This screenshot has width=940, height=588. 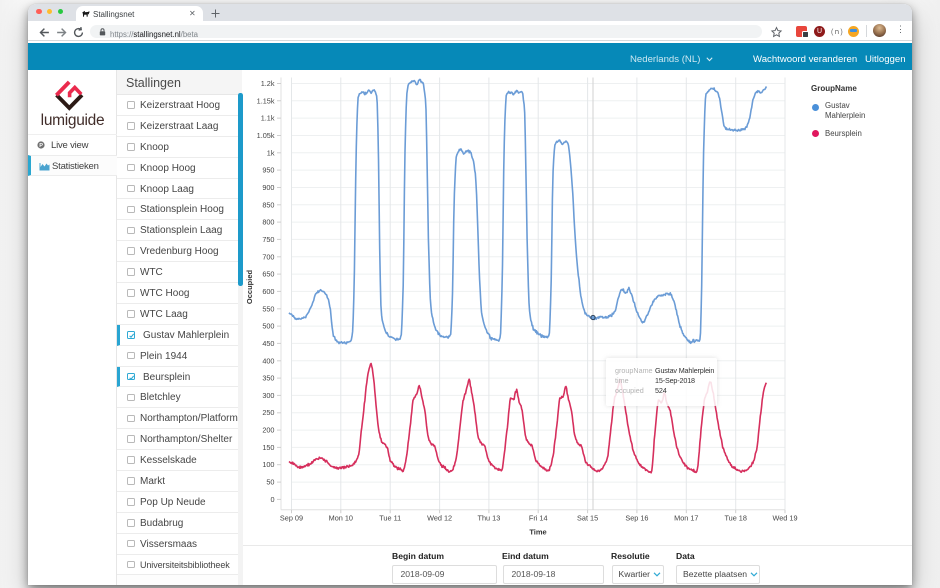 What do you see at coordinates (249, 287) in the screenshot?
I see `svg-text: Occupied` at bounding box center [249, 287].